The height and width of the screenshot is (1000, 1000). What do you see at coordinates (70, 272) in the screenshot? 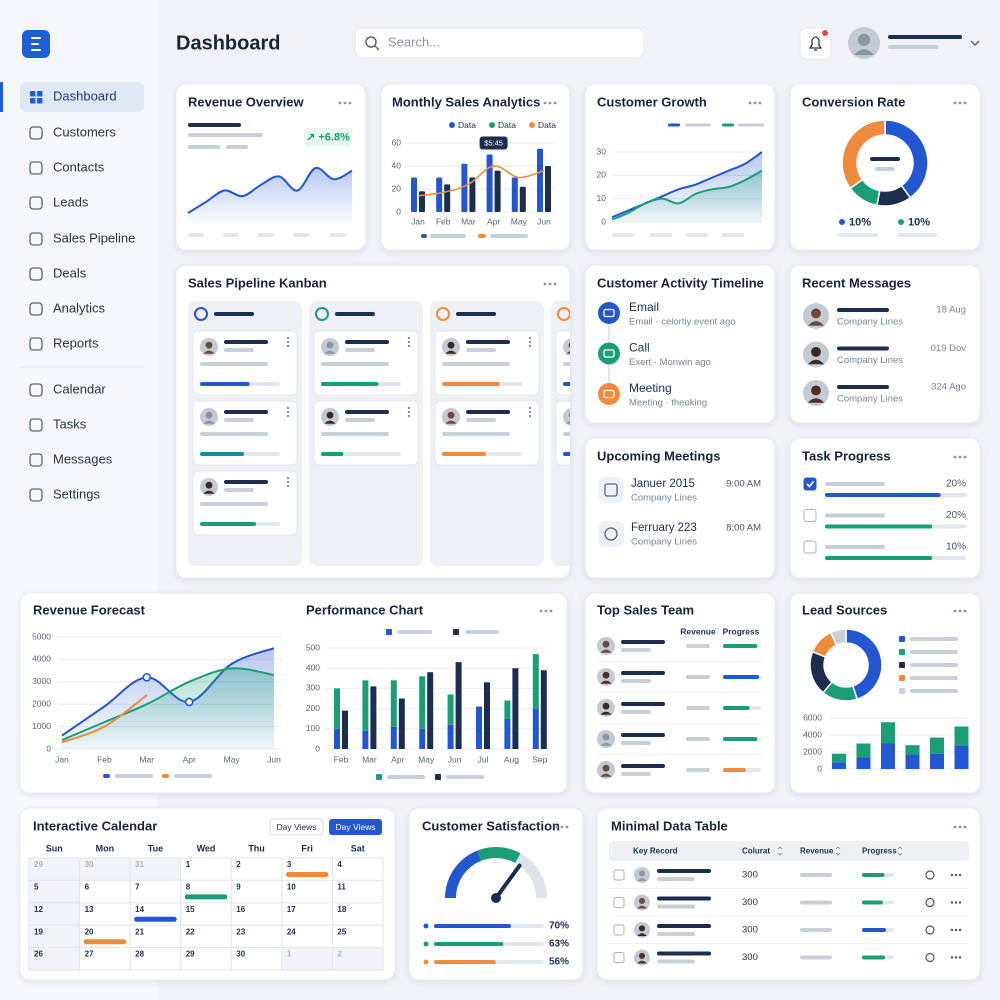
I see `nav-item: Deals` at bounding box center [70, 272].